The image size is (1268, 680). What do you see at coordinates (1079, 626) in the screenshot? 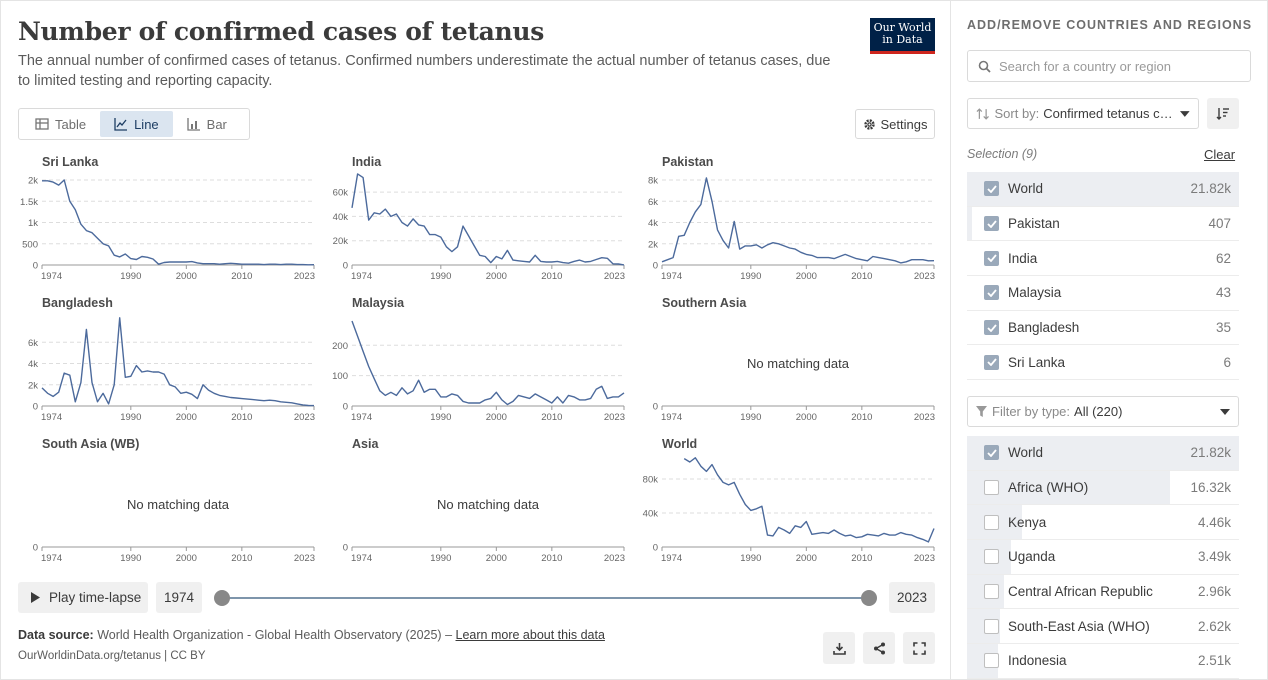
I see `entity-name: South-East Asia (WHO)` at bounding box center [1079, 626].